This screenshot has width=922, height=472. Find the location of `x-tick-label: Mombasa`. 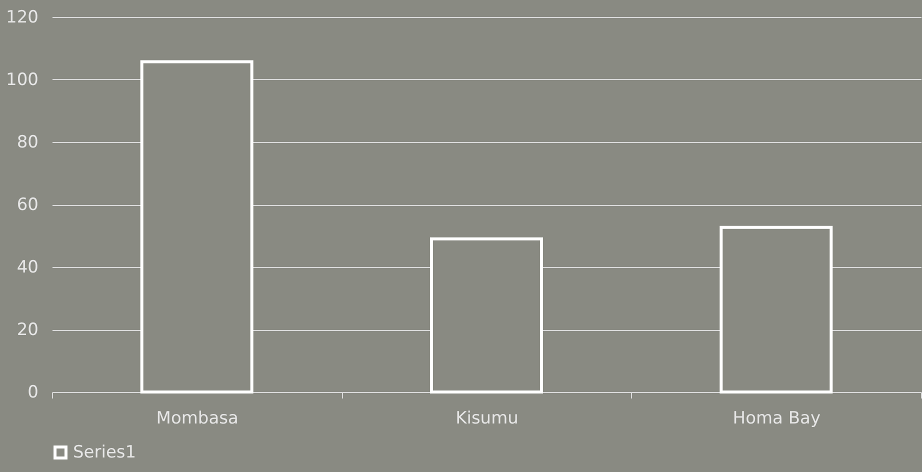

x-tick-label: Mombasa is located at coordinates (197, 418).